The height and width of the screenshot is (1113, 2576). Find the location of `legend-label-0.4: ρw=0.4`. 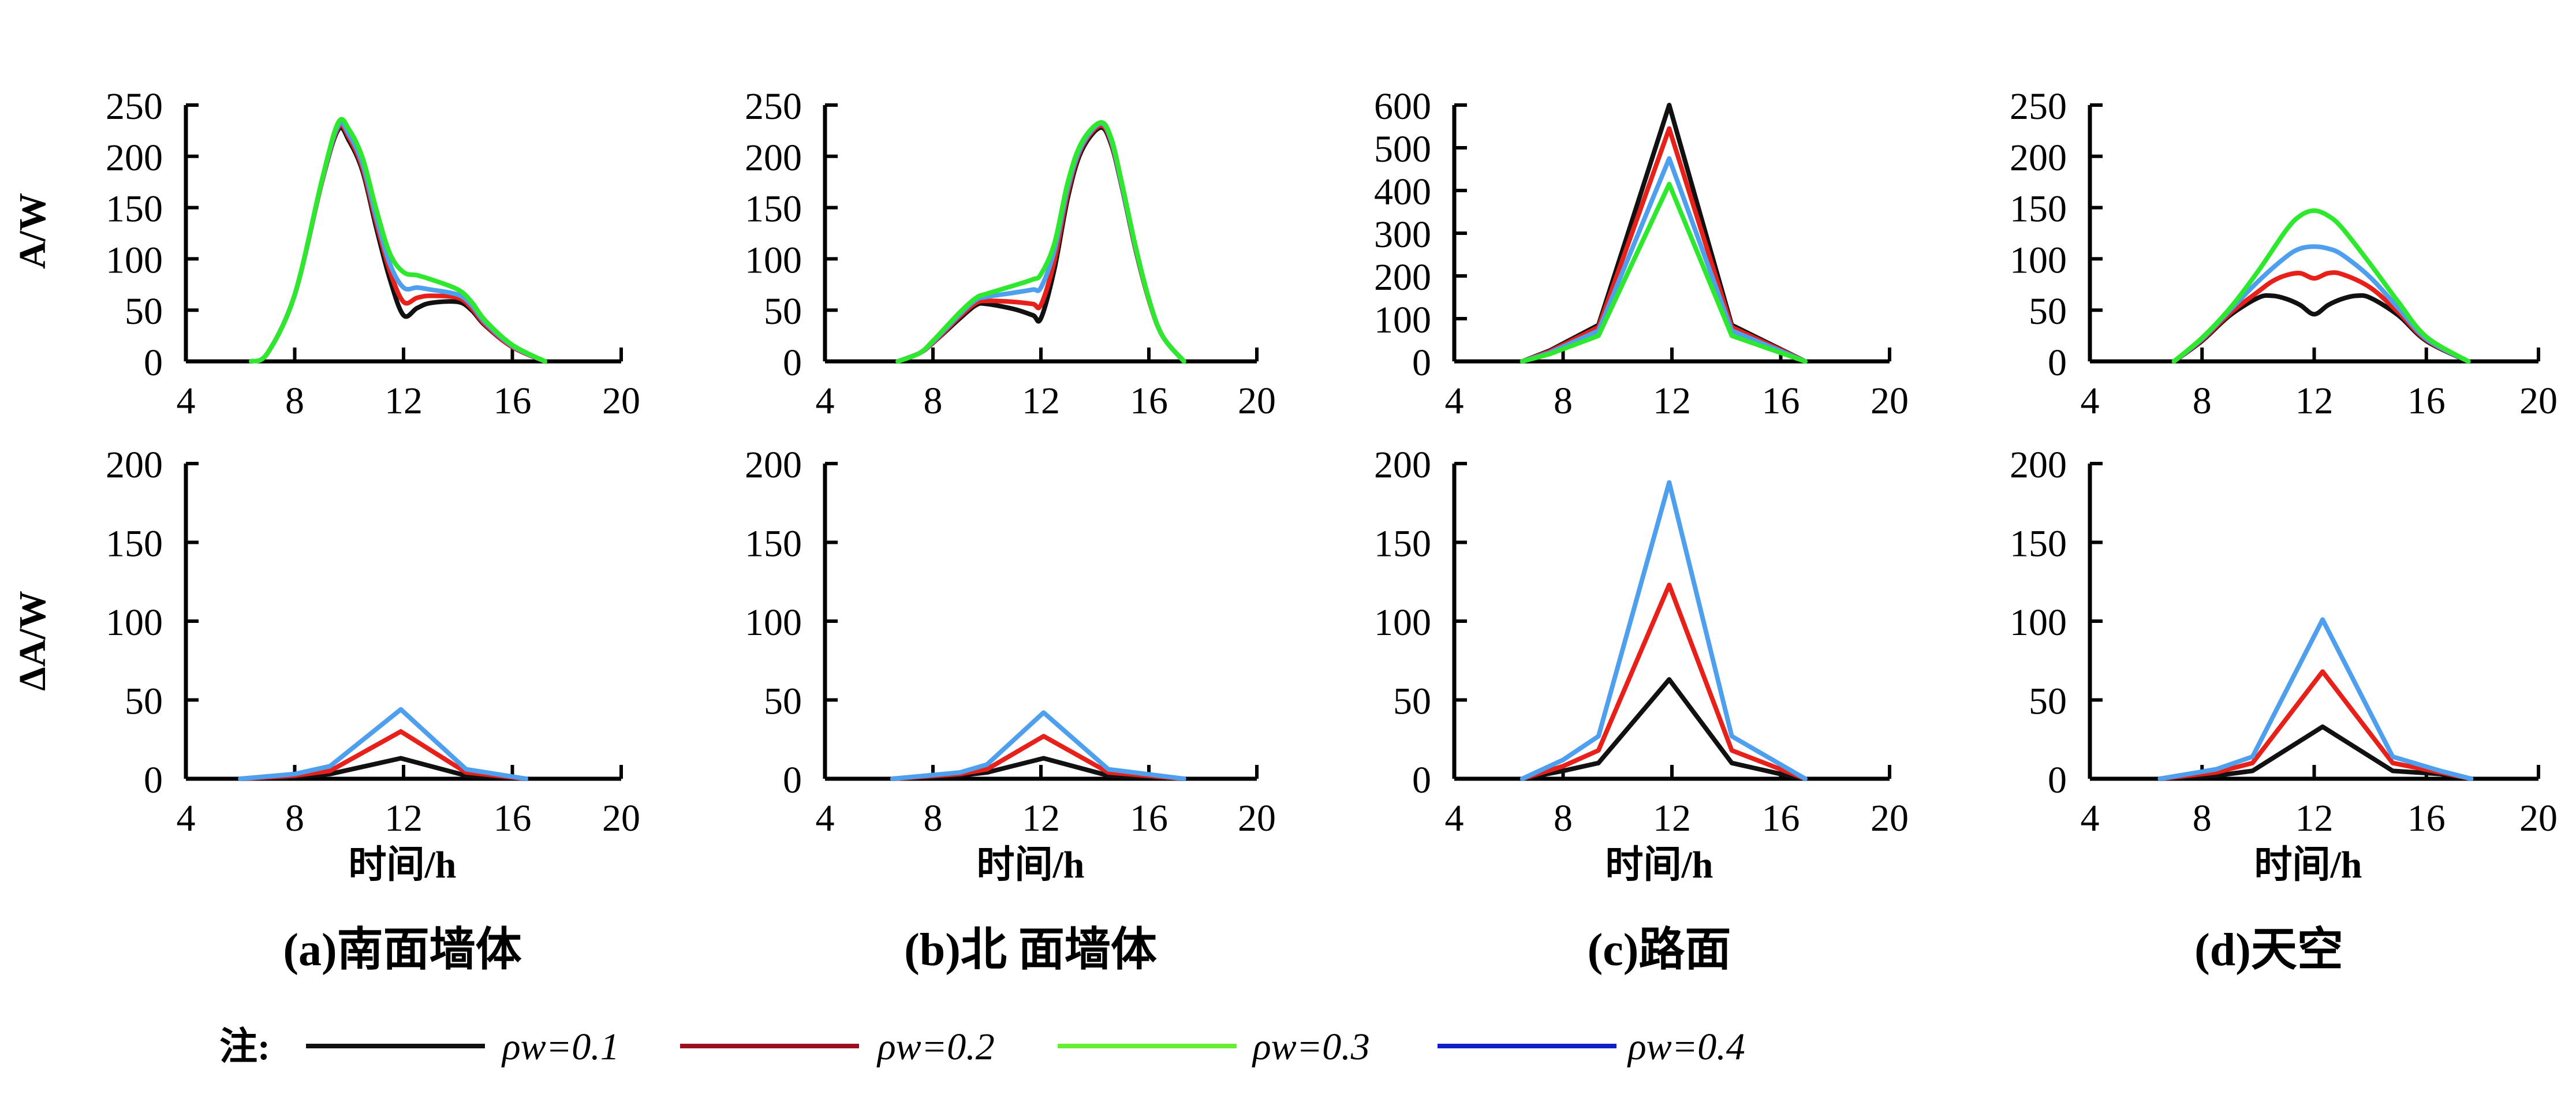

legend-label-0.4: ρw=0.4 is located at coordinates (1686, 1047).